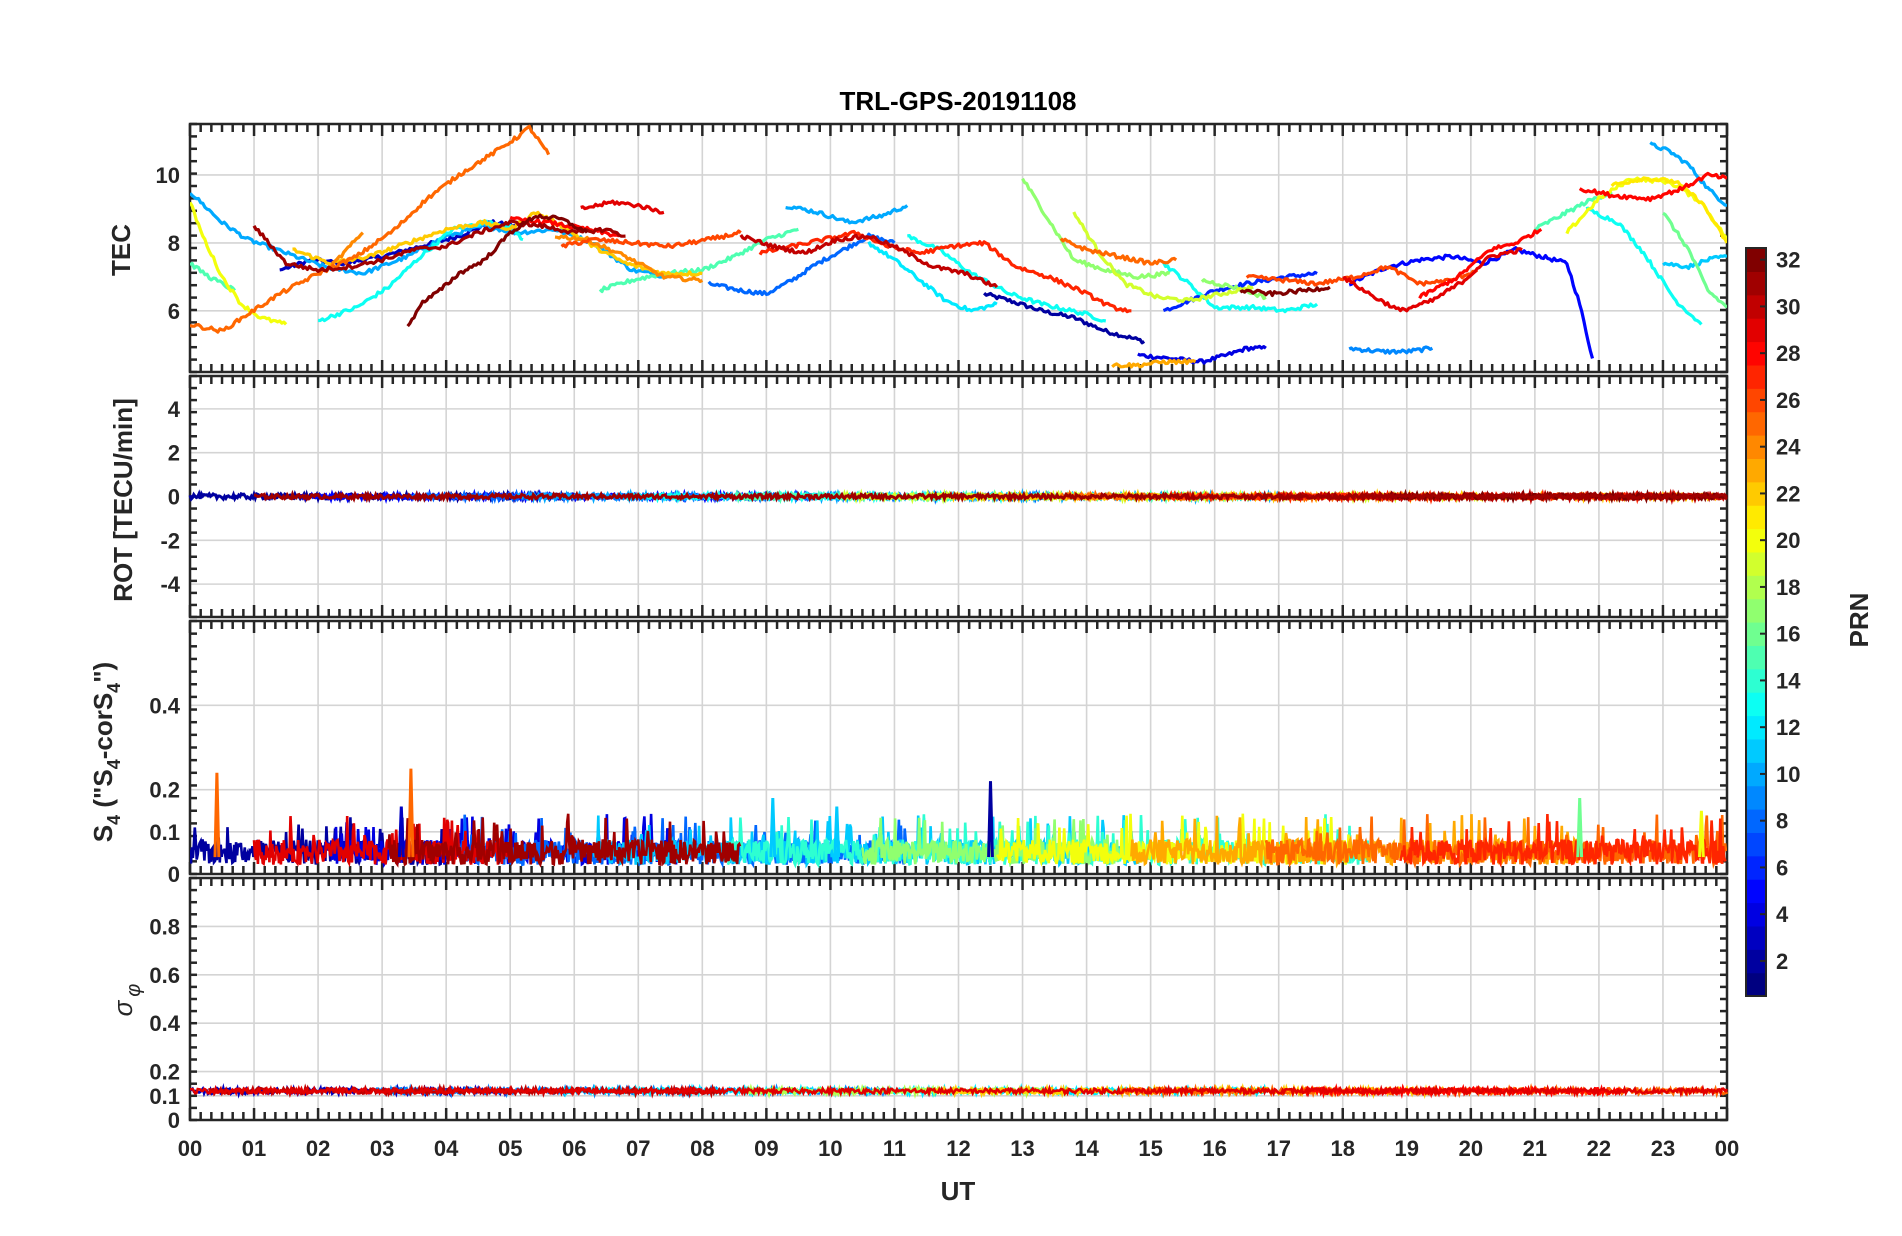 Image resolution: width=1902 pixels, height=1236 pixels. What do you see at coordinates (134, 990) in the screenshot?
I see `phi-subscript: φ` at bounding box center [134, 990].